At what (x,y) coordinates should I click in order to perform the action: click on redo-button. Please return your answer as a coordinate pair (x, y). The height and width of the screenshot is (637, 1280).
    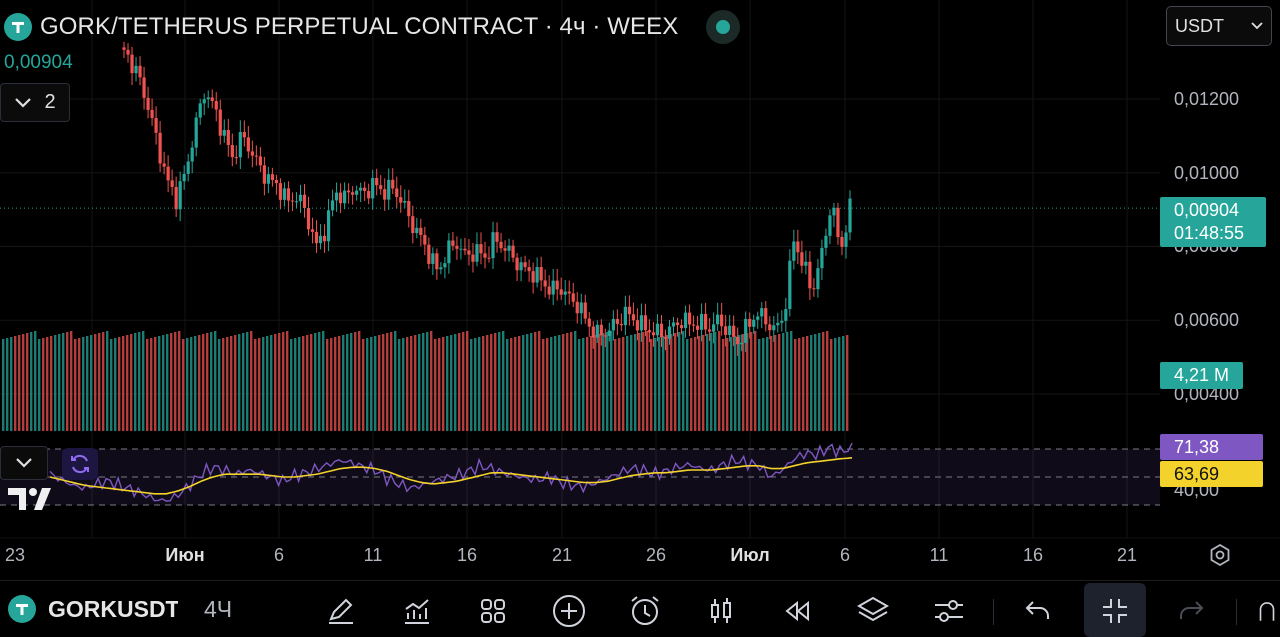
    Looking at the image, I should click on (1191, 611).